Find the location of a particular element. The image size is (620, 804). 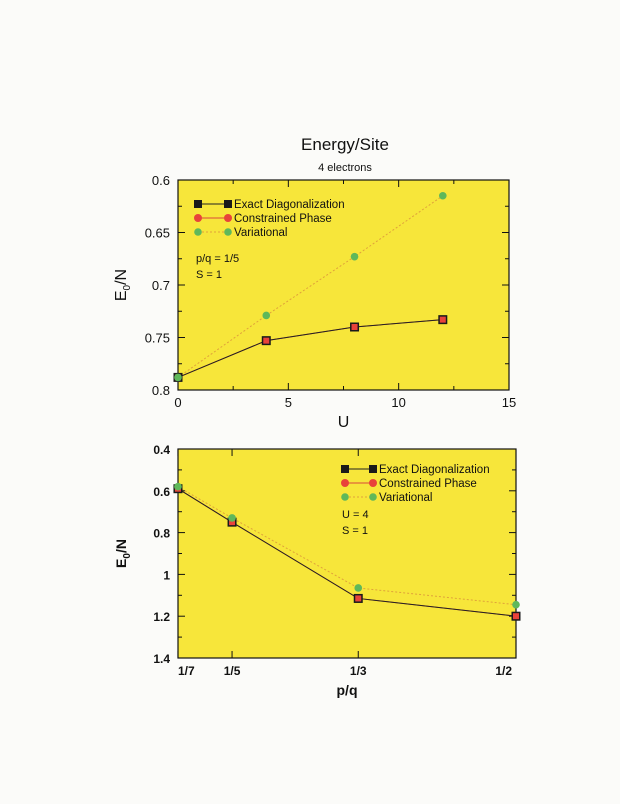

x-axis-label: U is located at coordinates (344, 422).